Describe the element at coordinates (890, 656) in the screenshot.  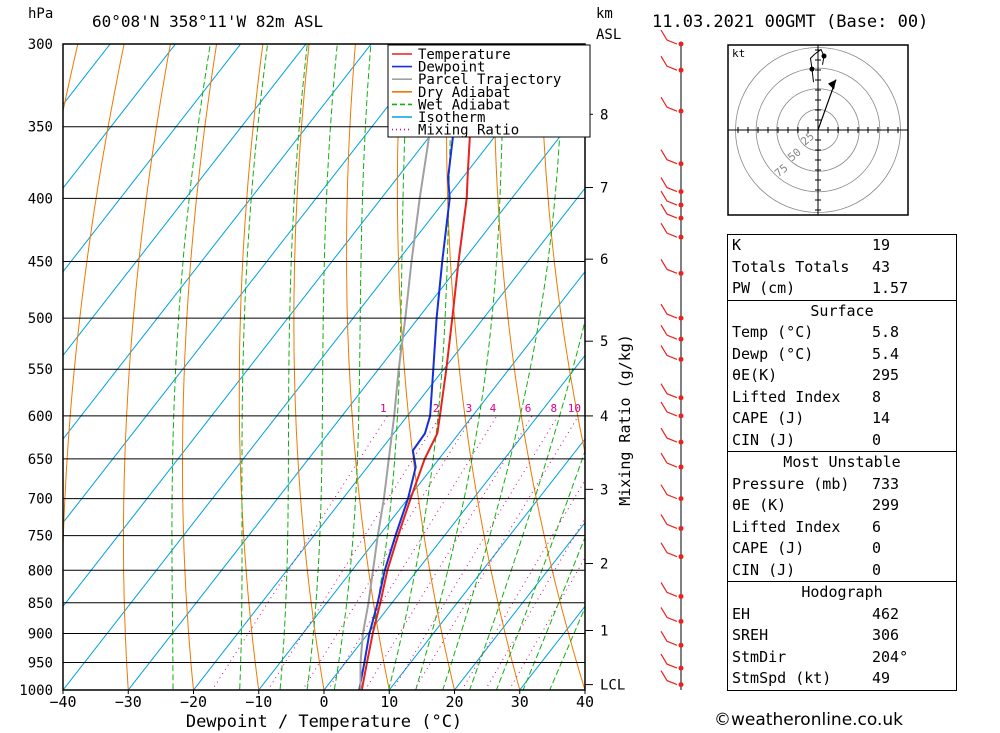
I see `hodograph-value: 204°` at that location.